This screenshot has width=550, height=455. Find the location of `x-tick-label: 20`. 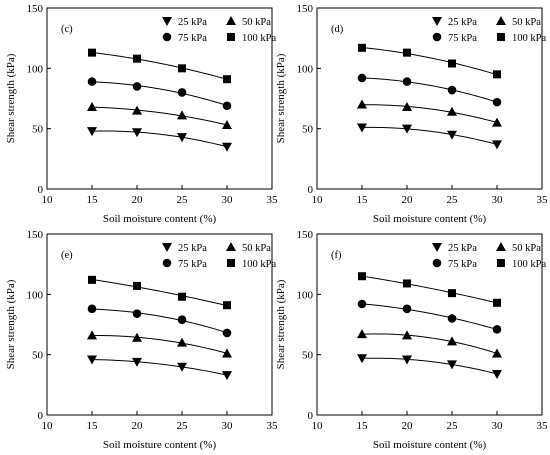

x-tick-label: 20 is located at coordinates (138, 426).